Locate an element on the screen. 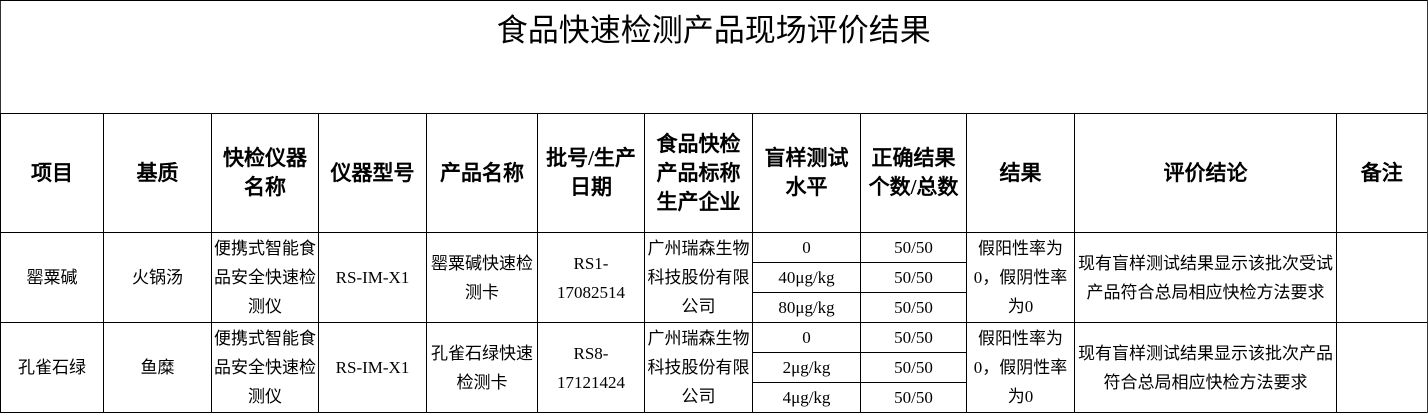 This screenshot has height=413, width=1428. header-remark: 备注 is located at coordinates (1382, 173).